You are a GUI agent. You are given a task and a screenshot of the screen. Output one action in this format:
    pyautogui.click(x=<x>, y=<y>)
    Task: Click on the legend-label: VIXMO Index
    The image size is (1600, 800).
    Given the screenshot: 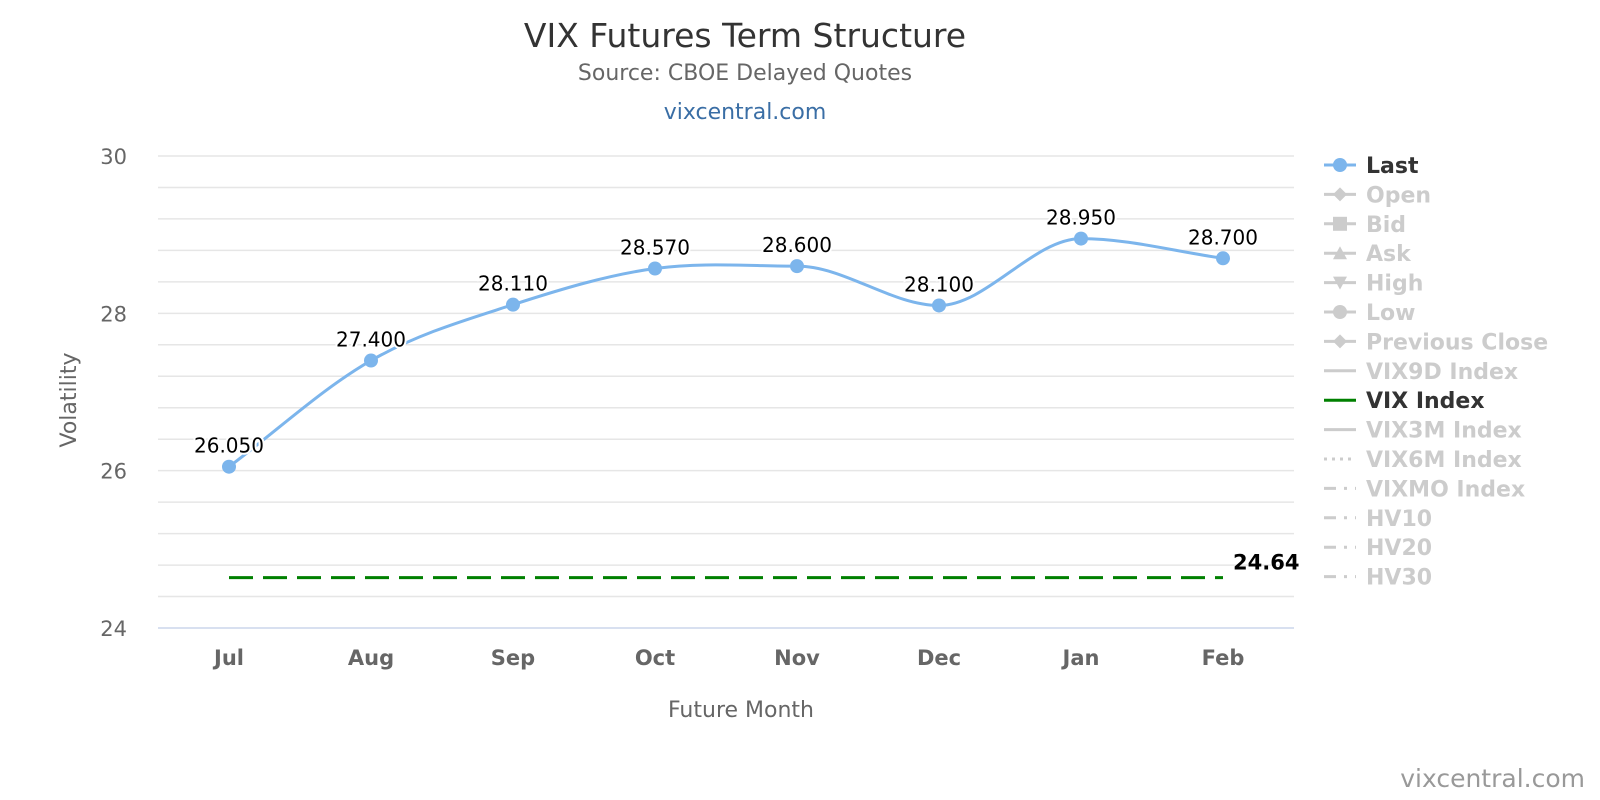 What is the action you would take?
    pyautogui.click(x=1445, y=489)
    